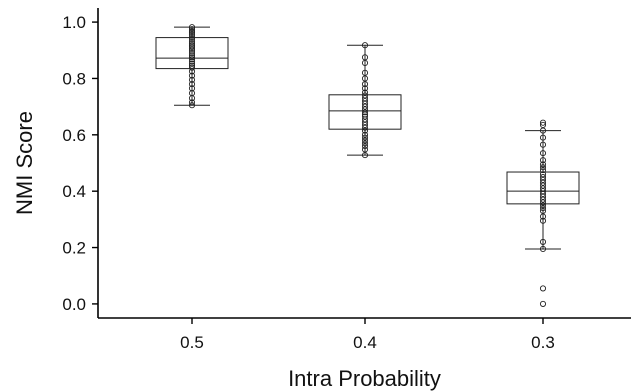  I want to click on y-tick-label: 0.2, so click(74, 248).